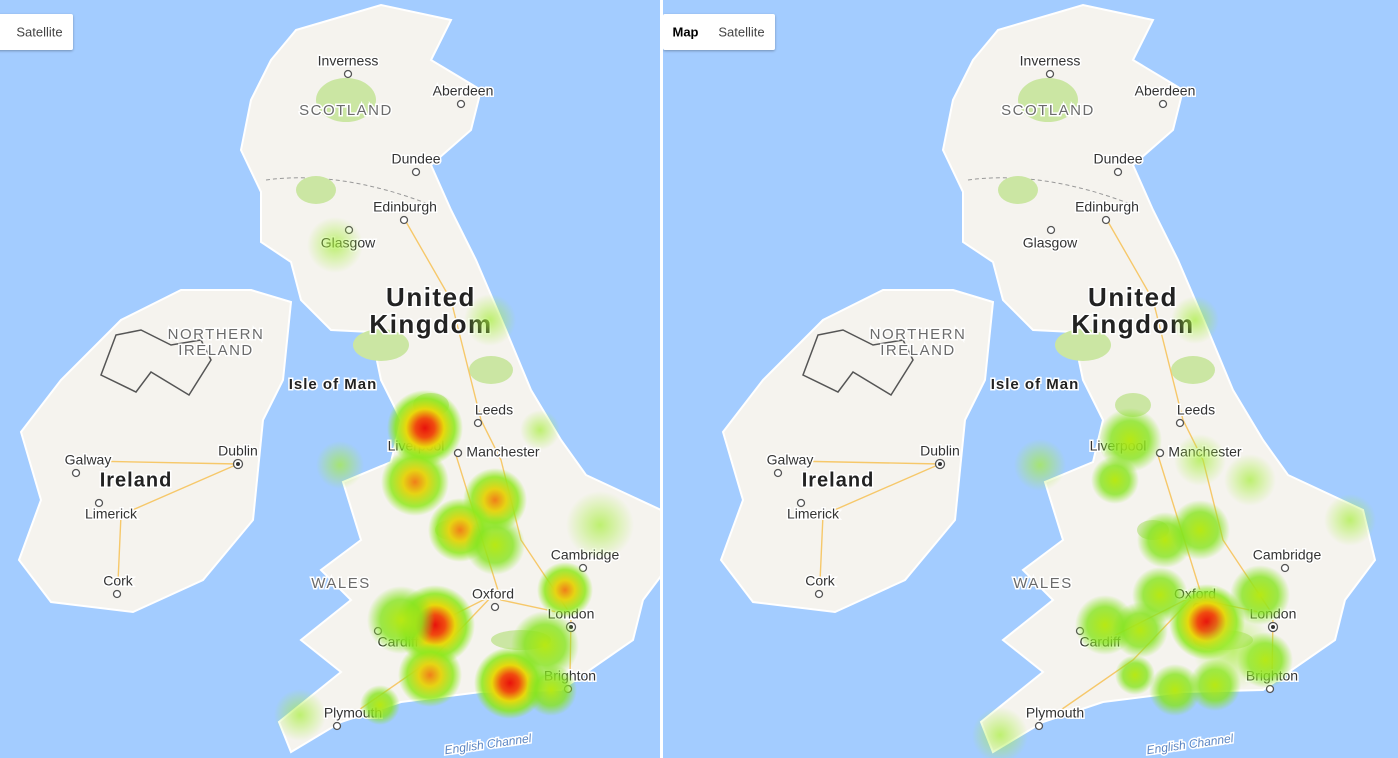 This screenshot has width=1398, height=758. What do you see at coordinates (838, 480) in the screenshot?
I see `place-label: Ireland` at bounding box center [838, 480].